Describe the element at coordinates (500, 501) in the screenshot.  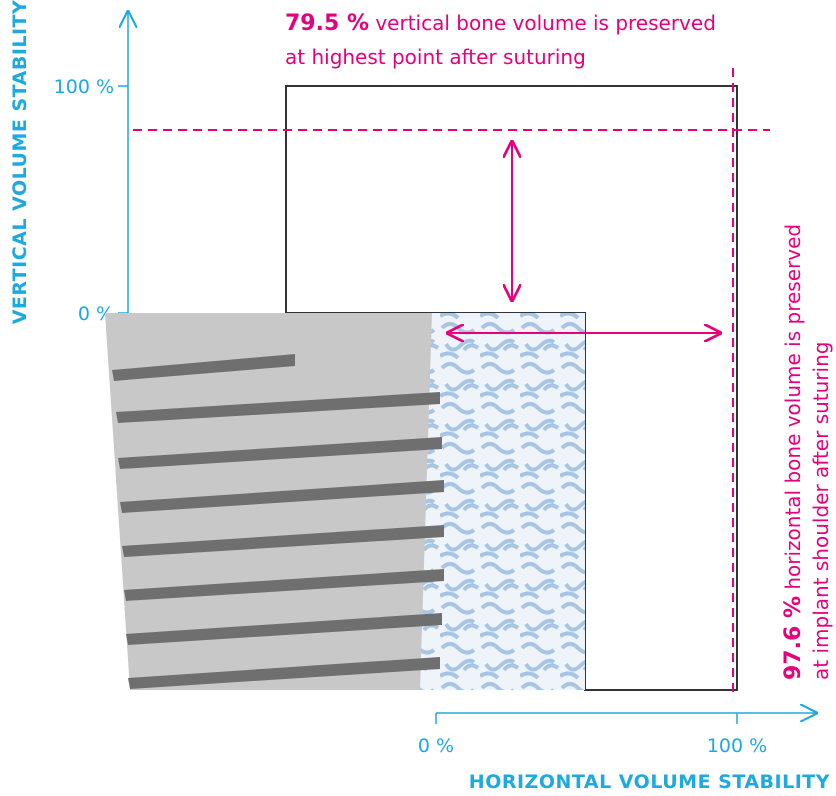
I see `bone-graft` at that location.